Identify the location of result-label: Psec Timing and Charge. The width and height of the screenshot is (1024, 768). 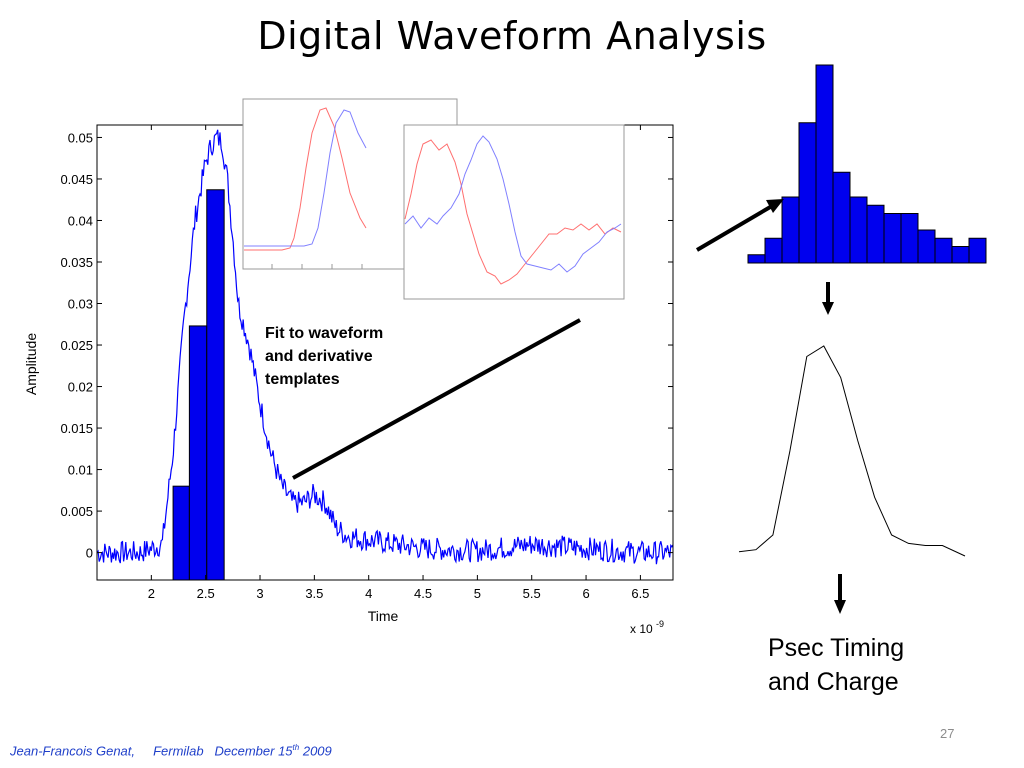
(836, 665).